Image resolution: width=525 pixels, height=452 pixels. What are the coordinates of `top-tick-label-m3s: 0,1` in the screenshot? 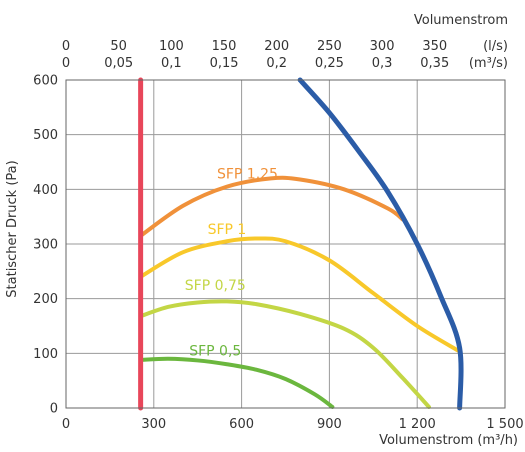 It's located at (171, 63).